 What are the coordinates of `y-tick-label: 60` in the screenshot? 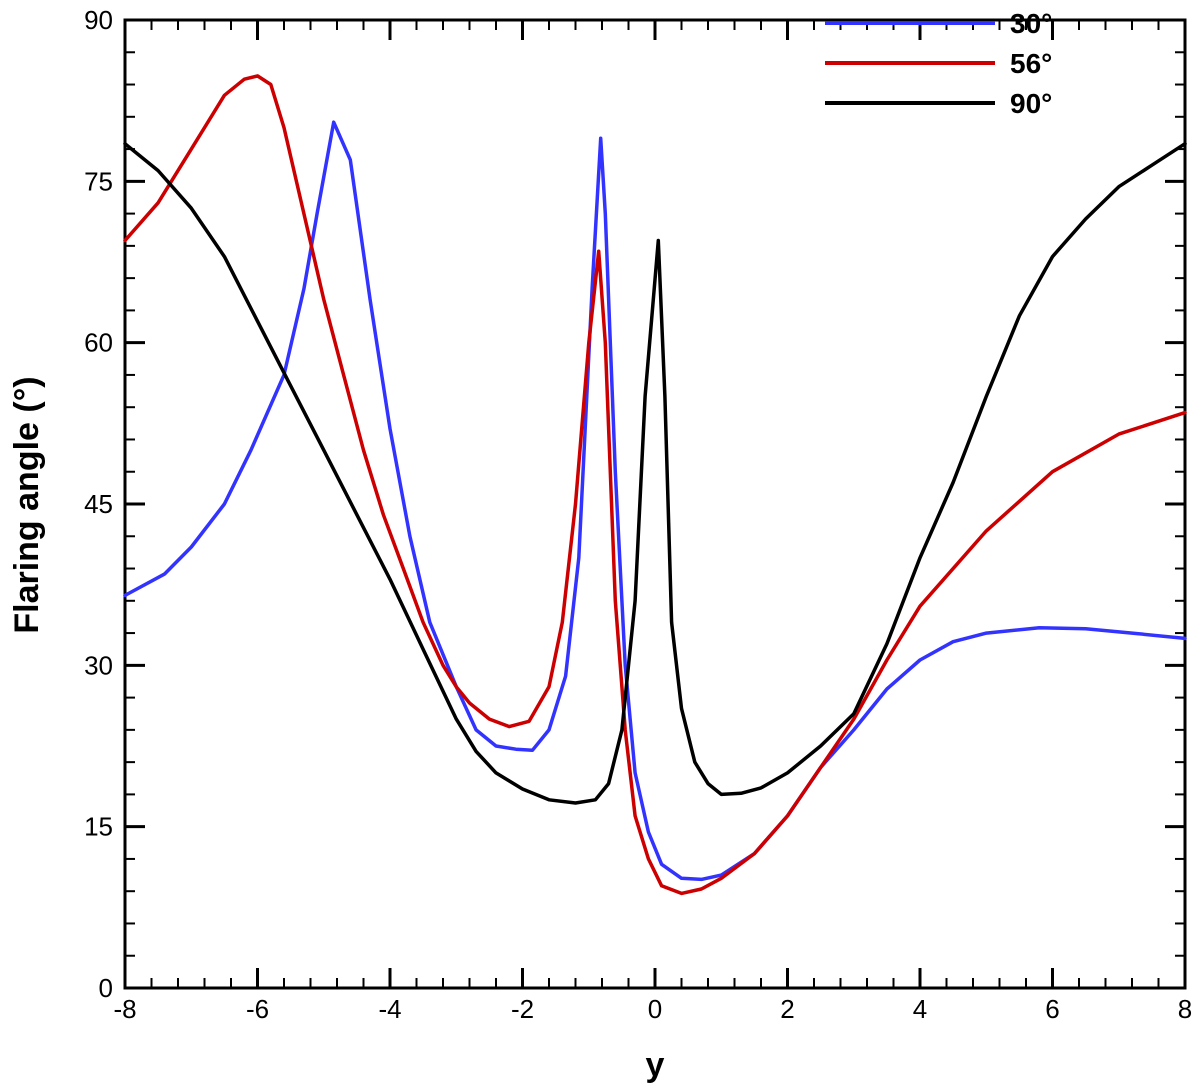 It's located at (98, 343).